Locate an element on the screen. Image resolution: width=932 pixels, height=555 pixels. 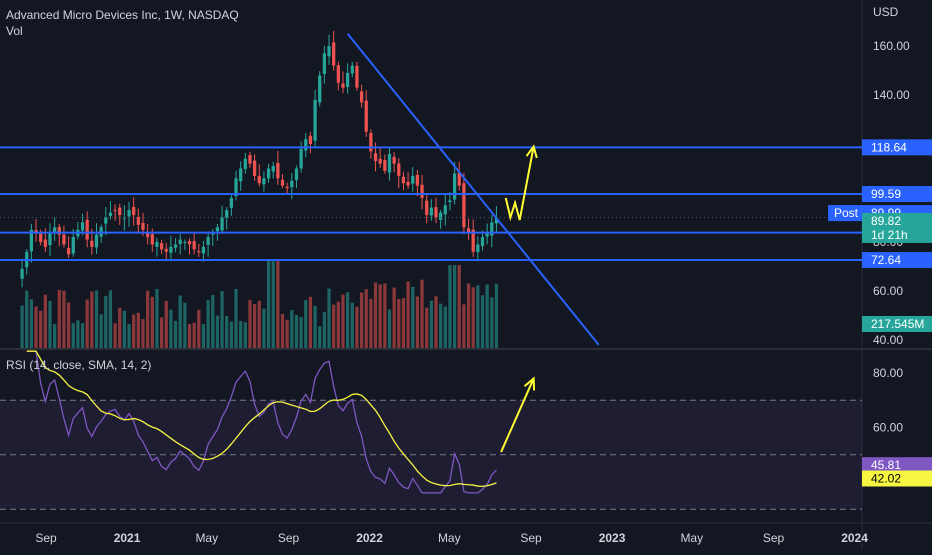
rsi-ma-tag-bg is located at coordinates (897, 478).